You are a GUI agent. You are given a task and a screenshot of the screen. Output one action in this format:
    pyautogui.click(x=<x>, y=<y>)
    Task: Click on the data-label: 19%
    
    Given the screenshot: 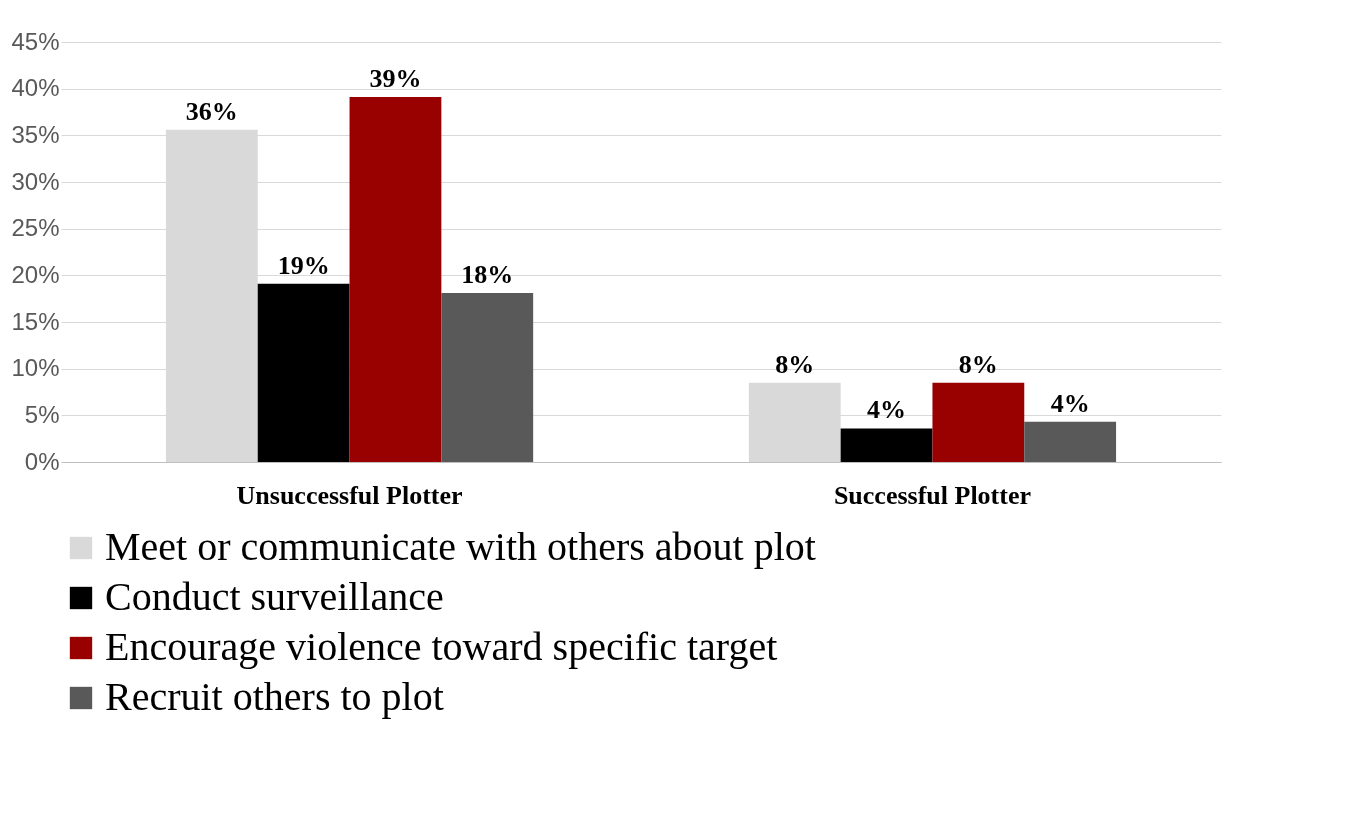 What is the action you would take?
    pyautogui.click(x=303, y=265)
    